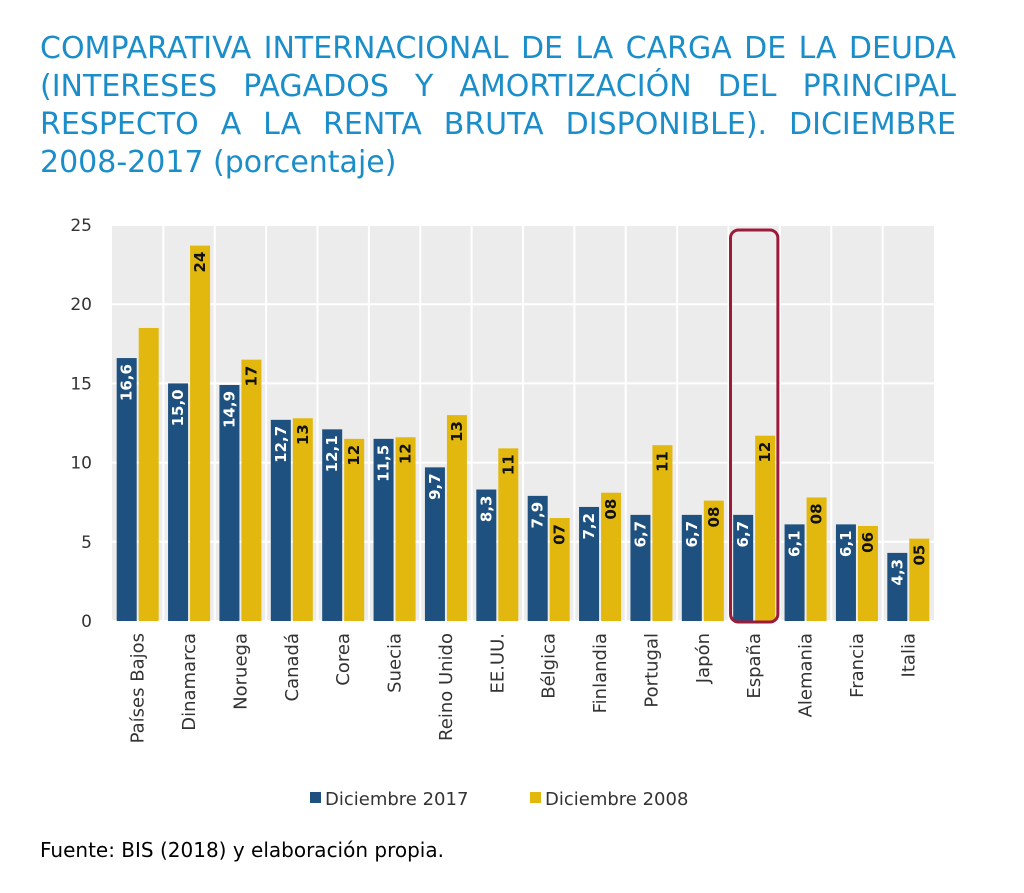 The height and width of the screenshot is (893, 1024). I want to click on y-tick-label: 20, so click(81, 305).